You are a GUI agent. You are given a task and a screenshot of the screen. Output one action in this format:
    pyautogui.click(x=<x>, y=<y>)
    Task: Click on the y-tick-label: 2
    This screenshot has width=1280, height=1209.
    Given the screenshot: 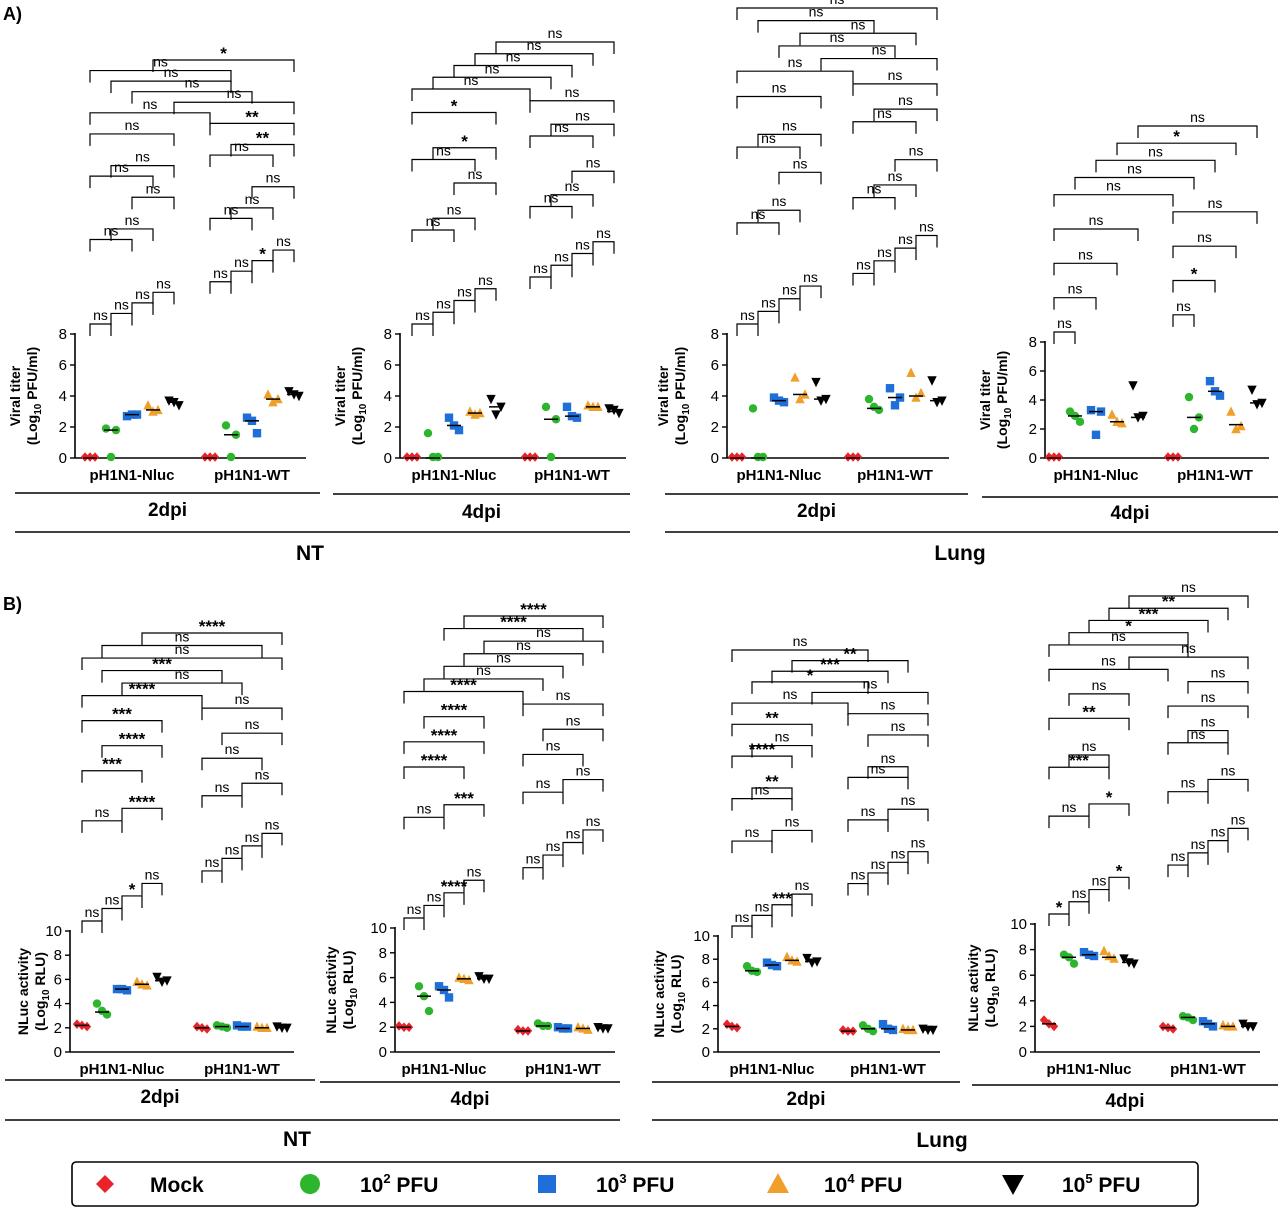 What is the action you would take?
    pyautogui.click(x=706, y=1029)
    